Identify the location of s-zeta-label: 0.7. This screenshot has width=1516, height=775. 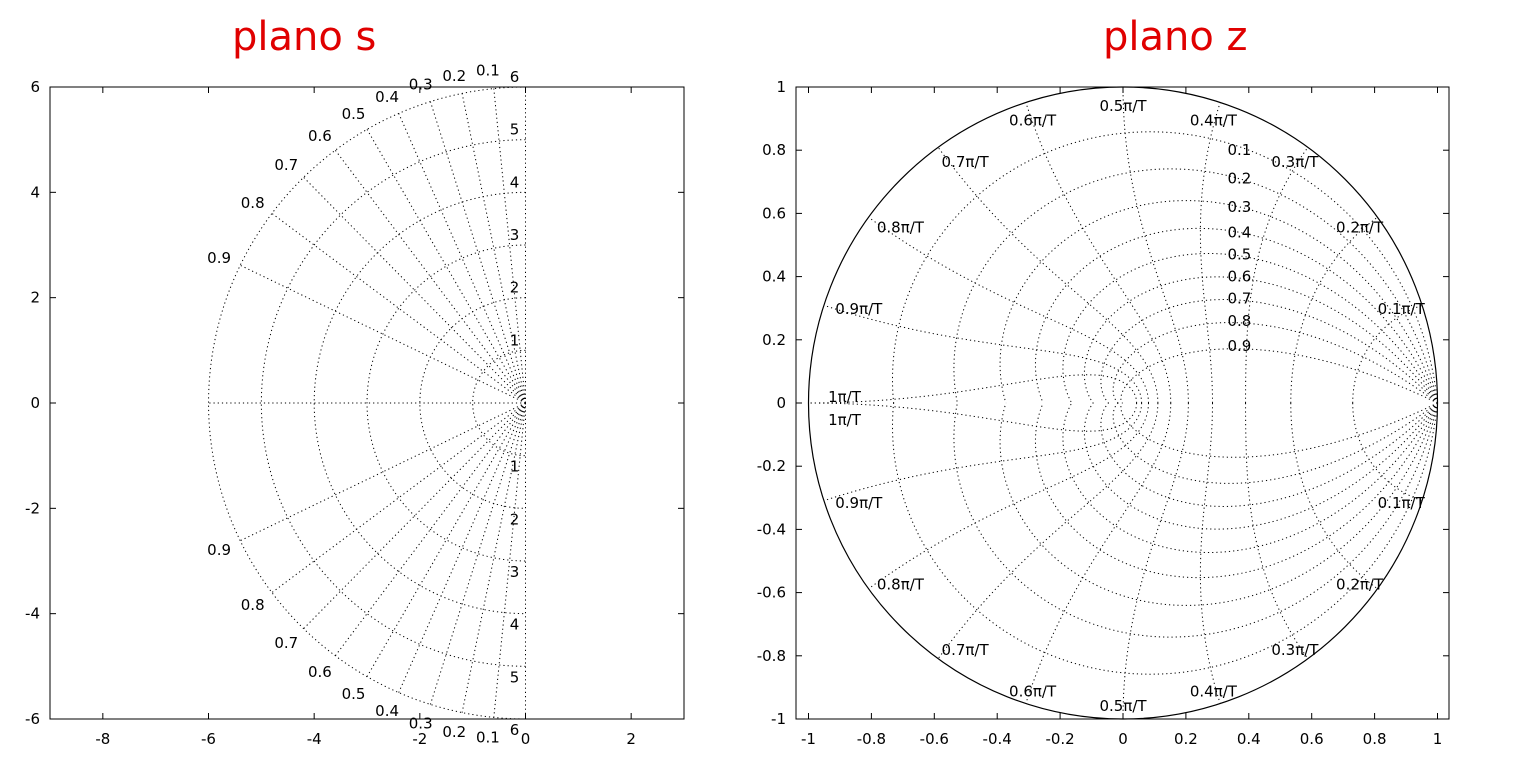
(286, 643).